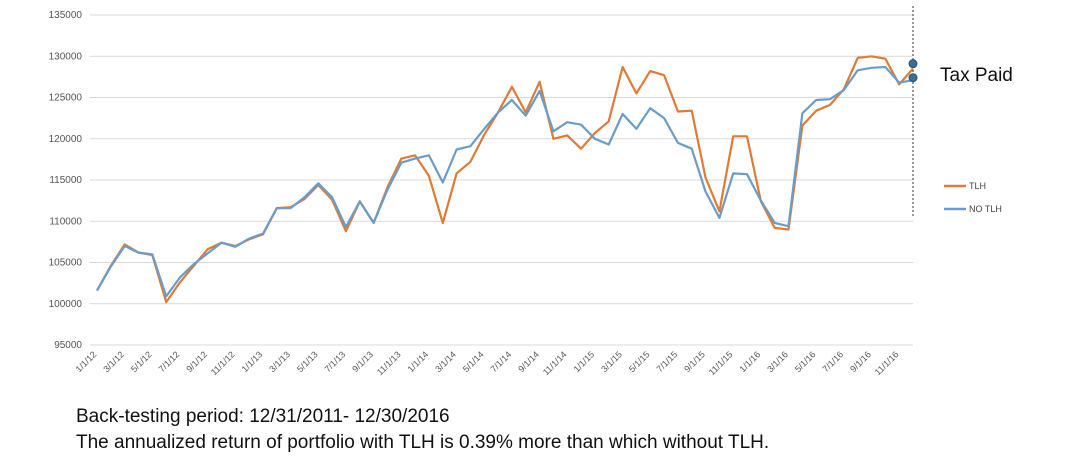  I want to click on x-tick-label: 3/1/15, so click(611, 361).